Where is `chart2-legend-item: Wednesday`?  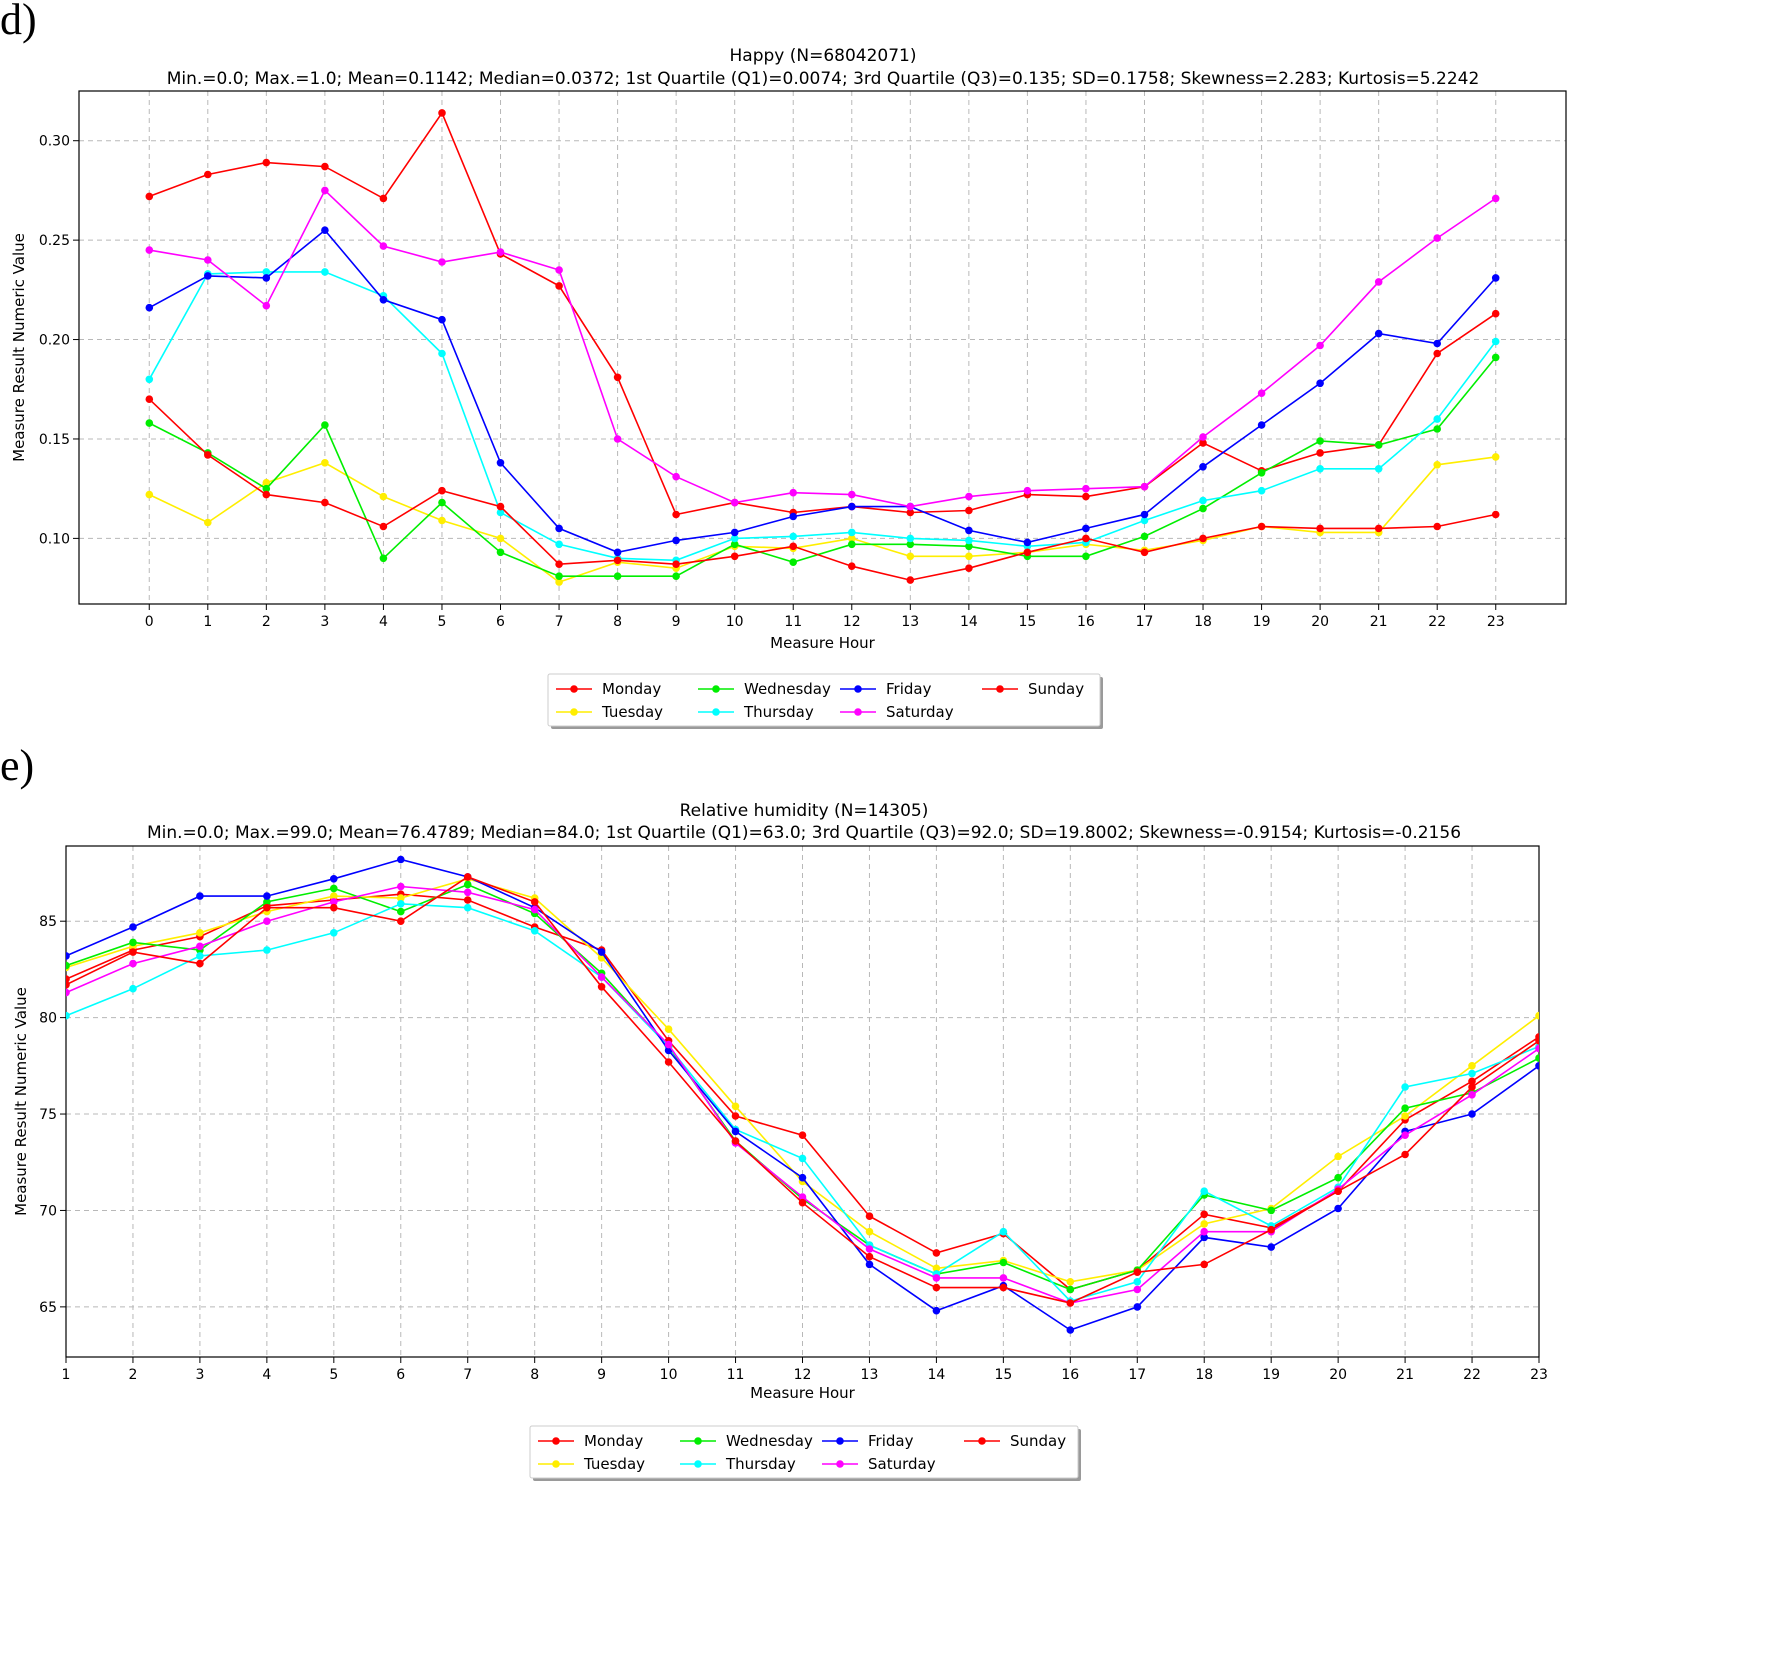
chart2-legend-item: Wednesday is located at coordinates (746, 1441).